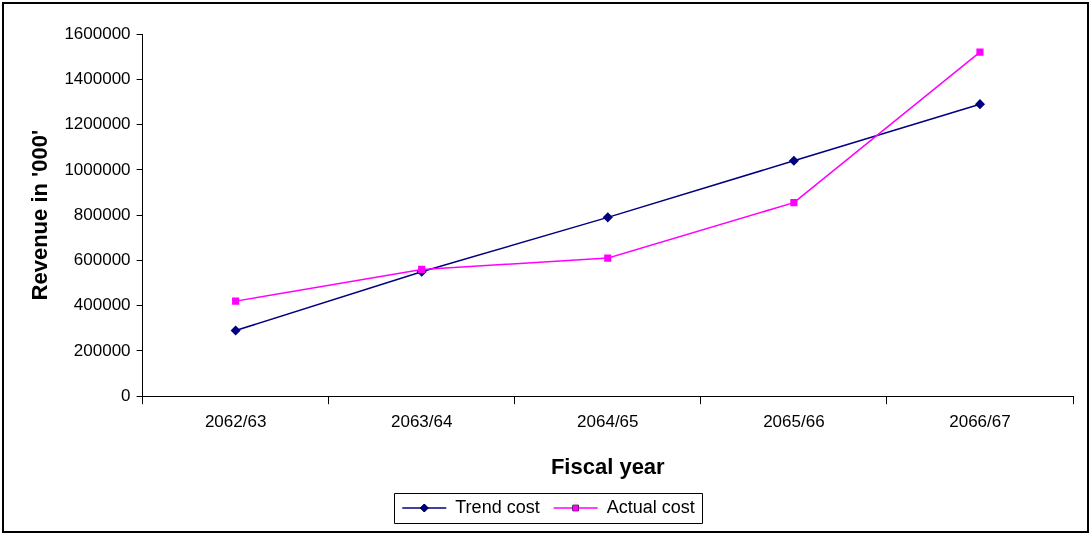 This screenshot has width=1089, height=533. I want to click on y-tick-label: 1600000, so click(97, 33).